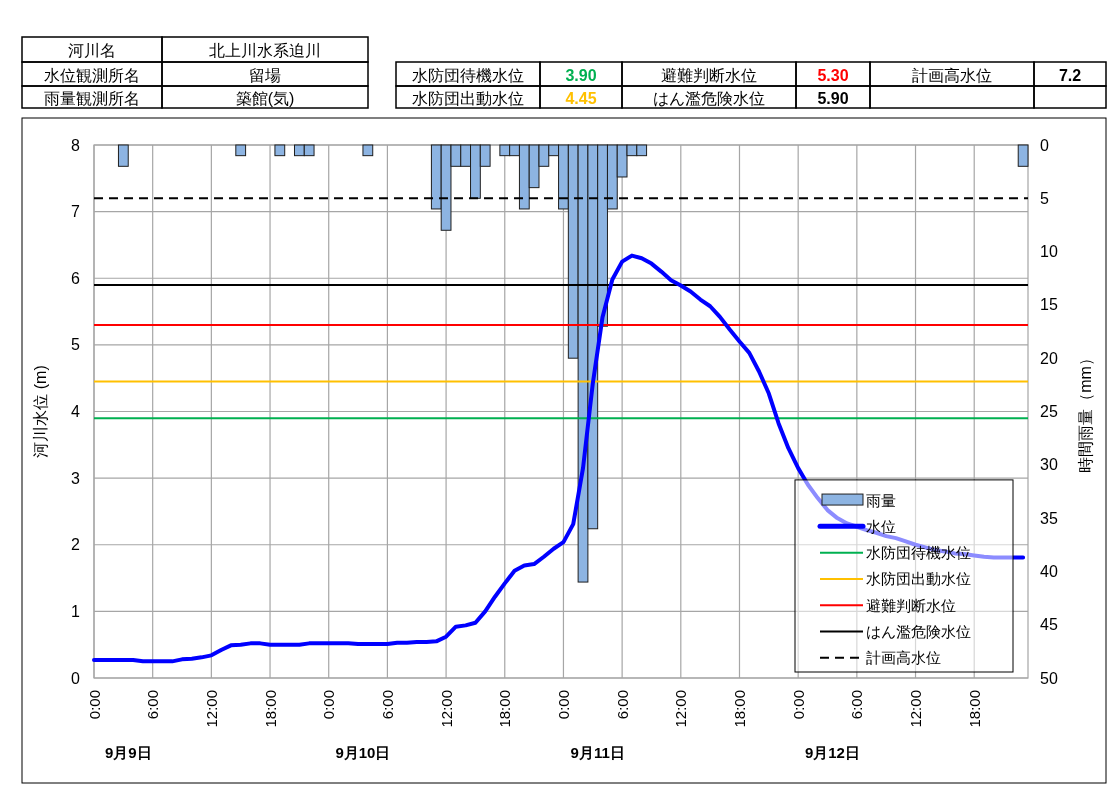 This screenshot has width=1118, height=799. Describe the element at coordinates (40, 411) in the screenshot. I see `y-axis-title: 河川水位 (m)` at that location.